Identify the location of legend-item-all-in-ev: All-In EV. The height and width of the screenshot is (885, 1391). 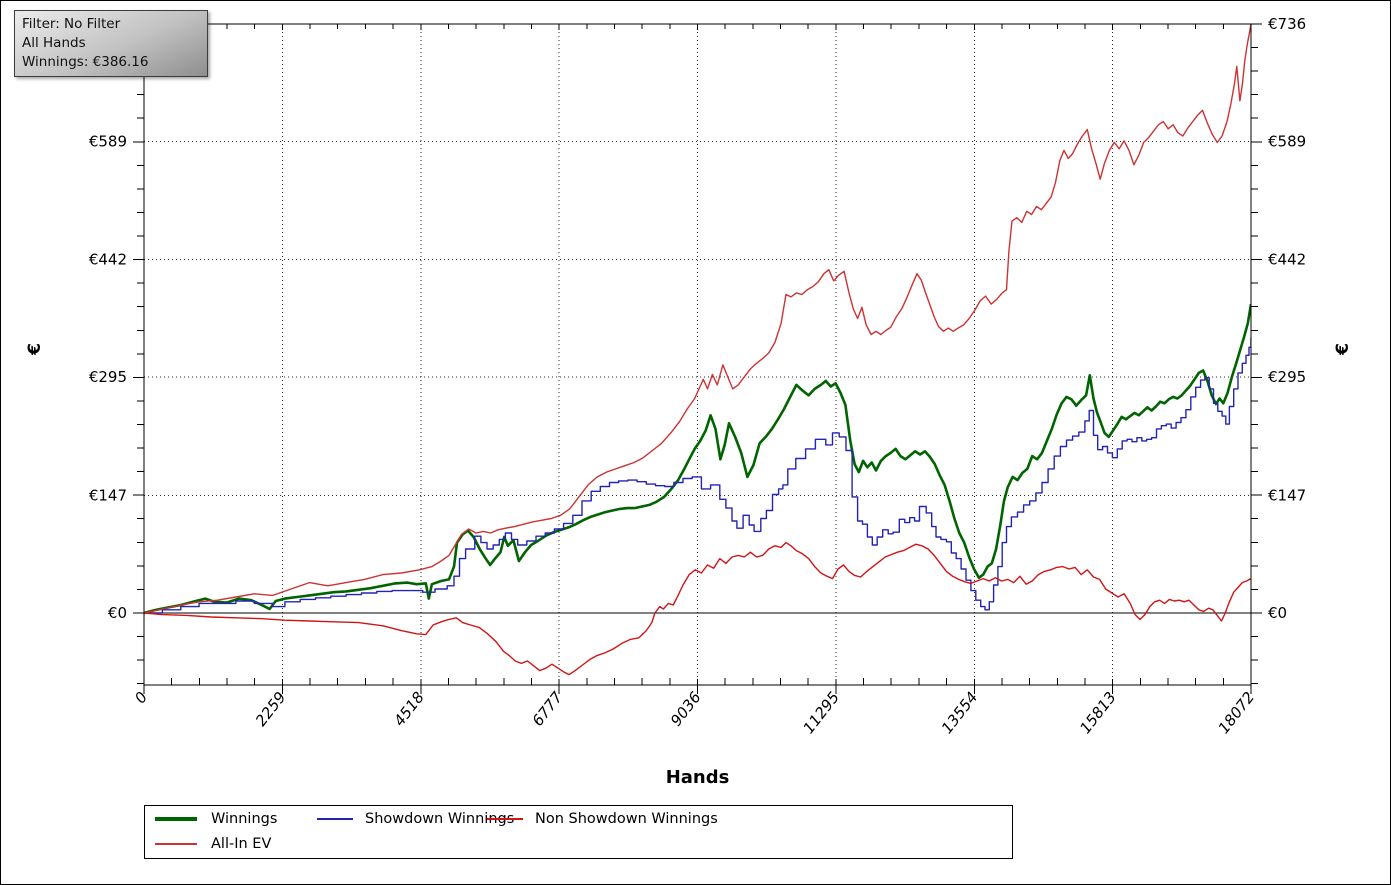
(213, 844).